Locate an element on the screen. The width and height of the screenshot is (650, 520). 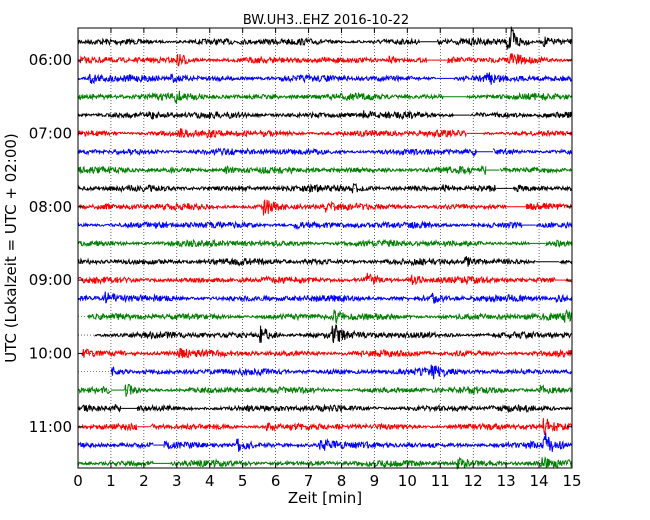
y-tick-label: 06:00 is located at coordinates (50, 60).